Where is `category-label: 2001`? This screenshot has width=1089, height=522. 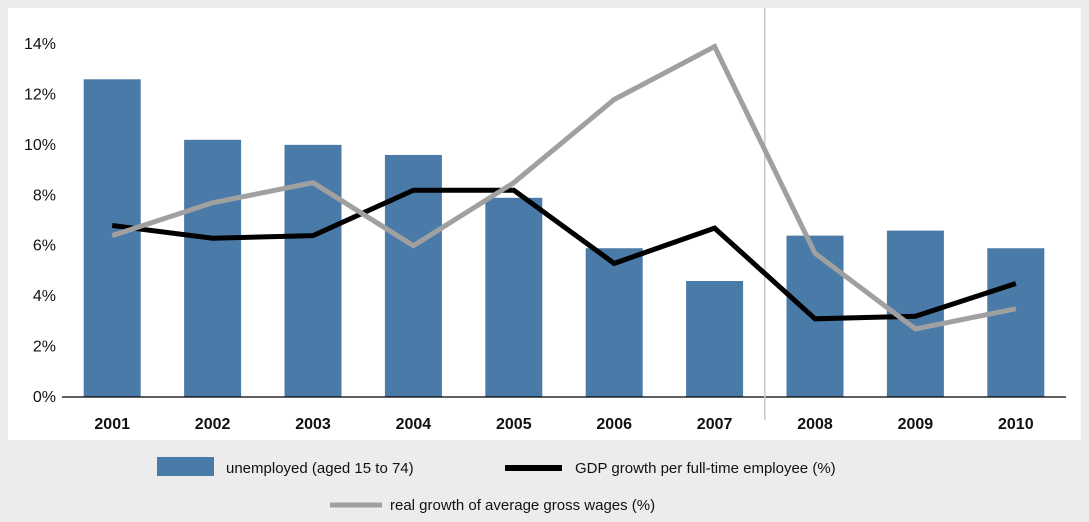
category-label: 2001 is located at coordinates (112, 424).